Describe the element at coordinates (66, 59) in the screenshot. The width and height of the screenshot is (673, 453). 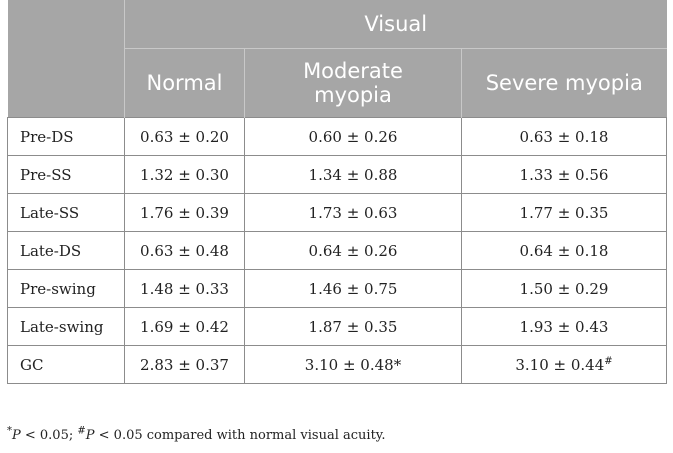
I see `header-corner` at that location.